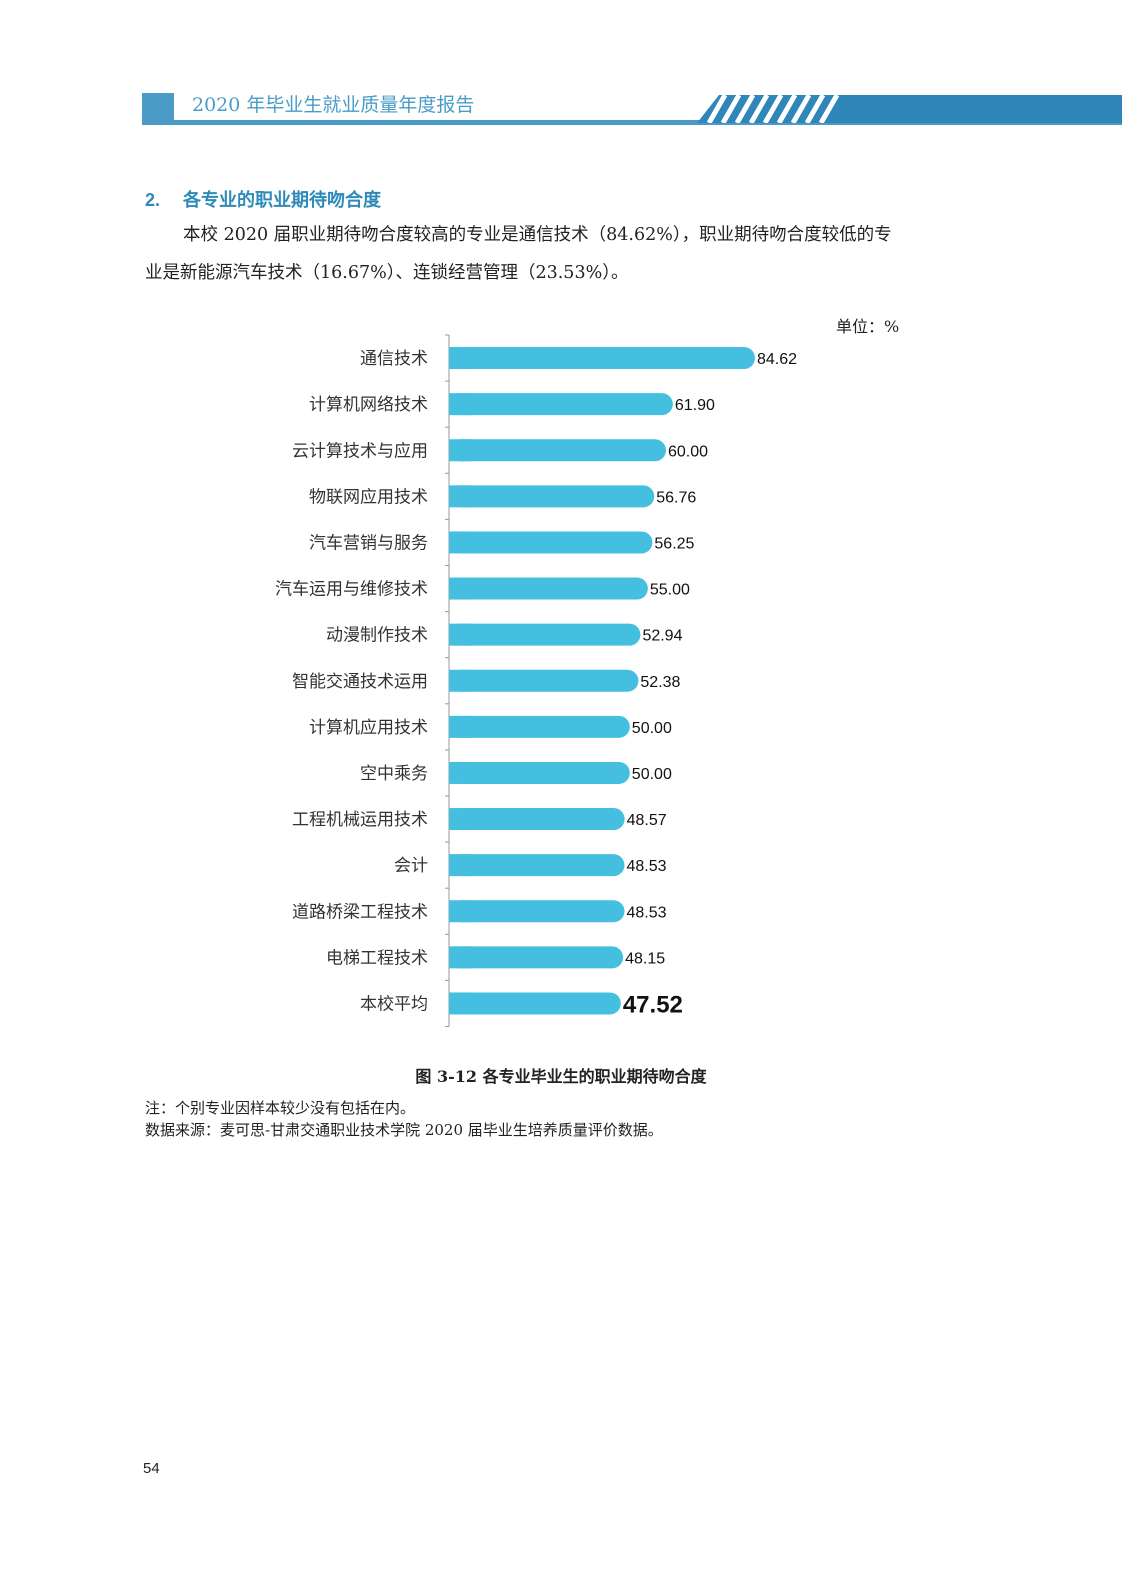 The width and height of the screenshot is (1122, 1587). I want to click on category-label: 道路桥梁工程技术, so click(360, 912).